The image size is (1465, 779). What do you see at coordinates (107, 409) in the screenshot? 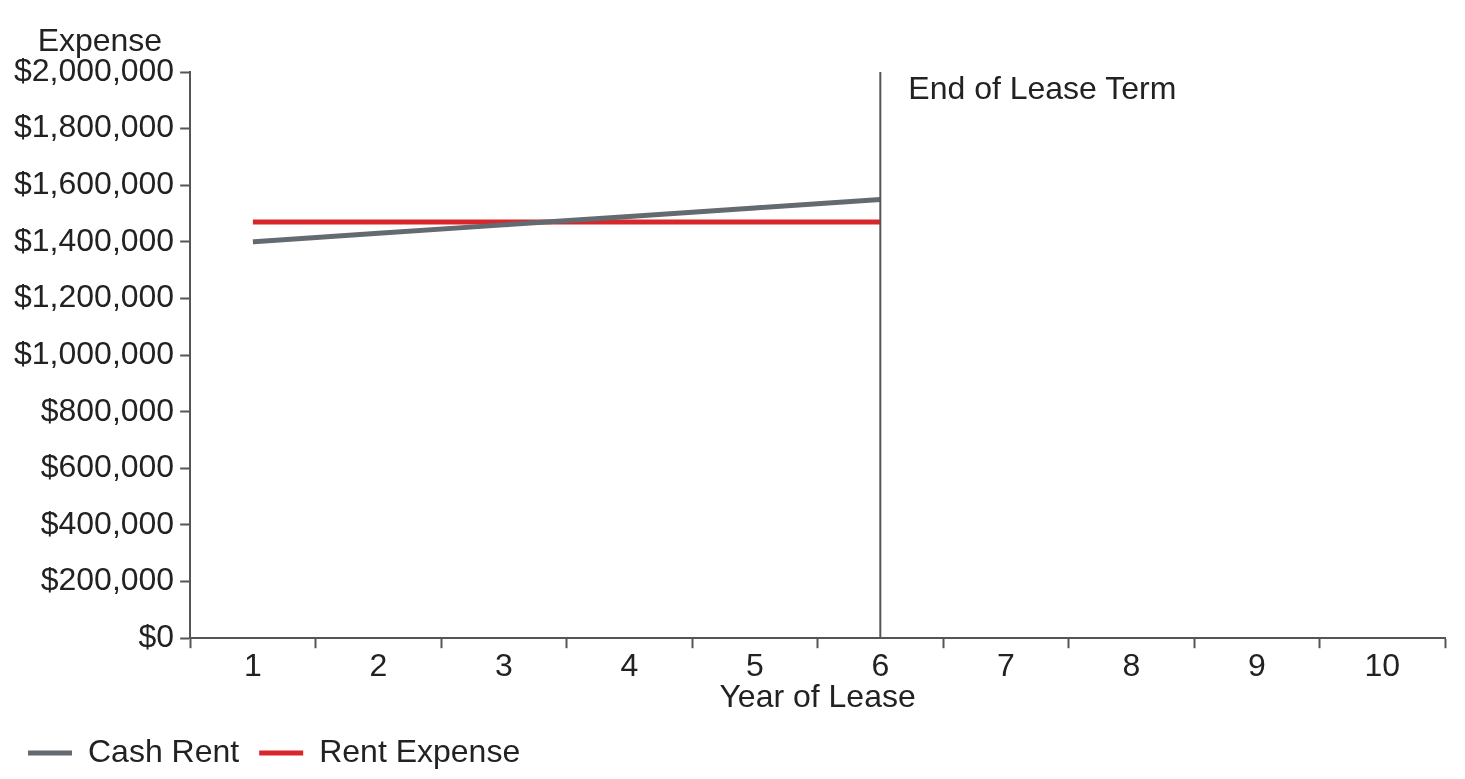
I see `y-tick-label: $800,000` at bounding box center [107, 409].